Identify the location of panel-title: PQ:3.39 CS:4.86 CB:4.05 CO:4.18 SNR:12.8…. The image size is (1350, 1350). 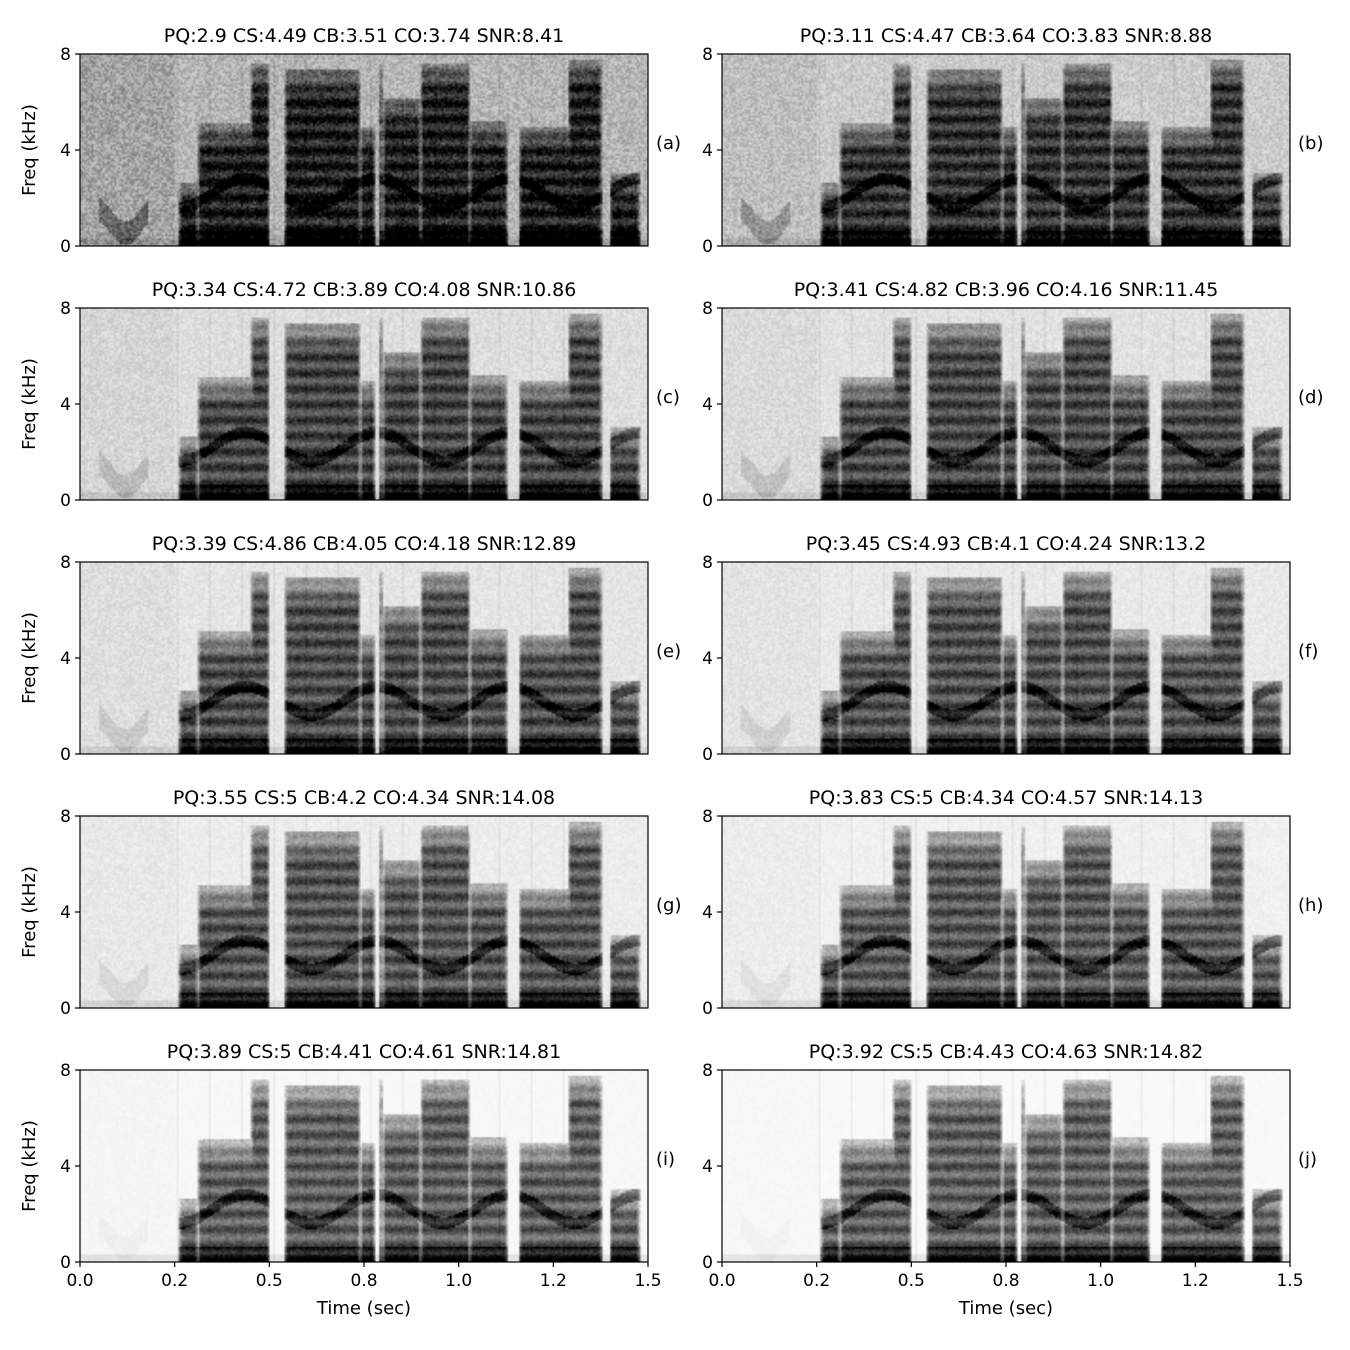
(364, 544).